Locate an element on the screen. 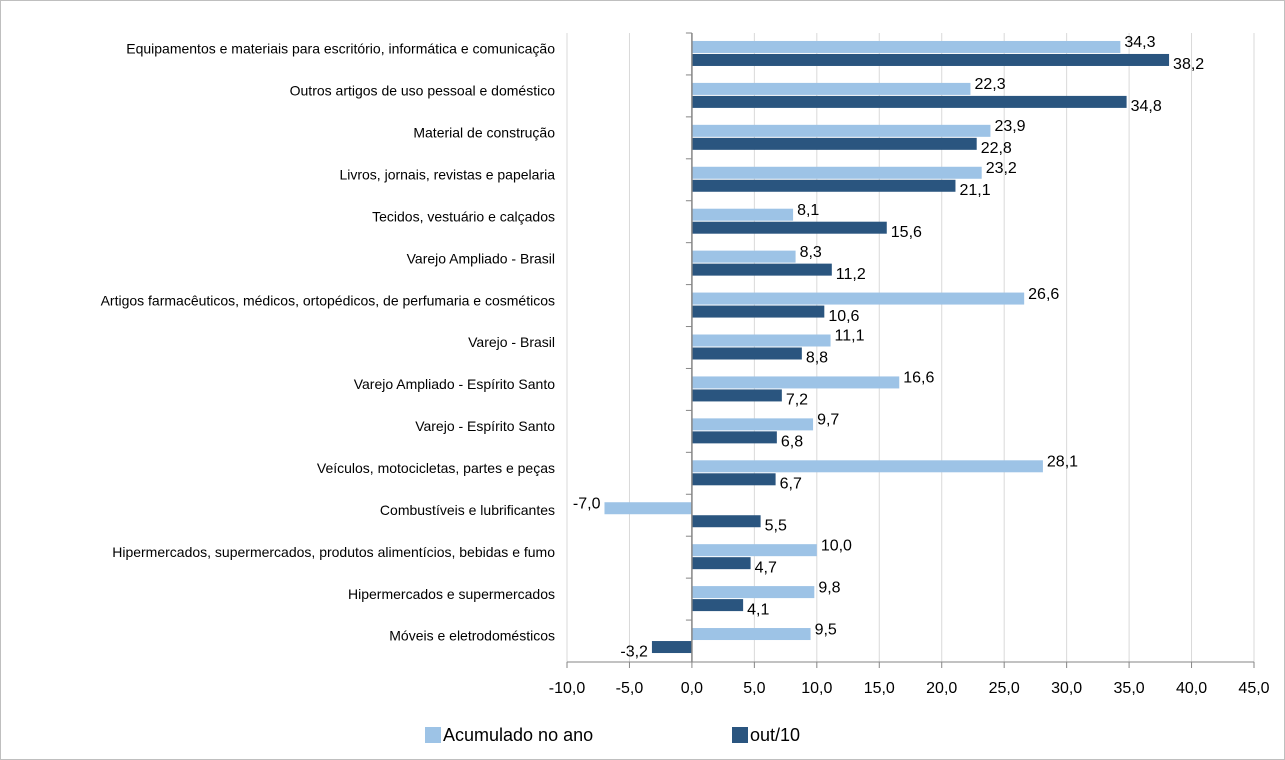 The width and height of the screenshot is (1285, 760). value-label: -3,2 is located at coordinates (634, 651).